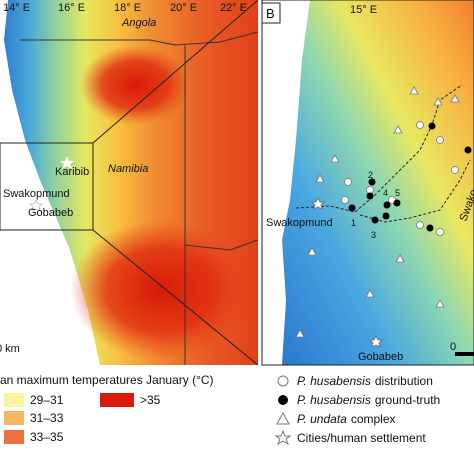 The image size is (474, 474). Describe the element at coordinates (233, 8) in the screenshot. I see `longitude-label: 22° E` at that location.